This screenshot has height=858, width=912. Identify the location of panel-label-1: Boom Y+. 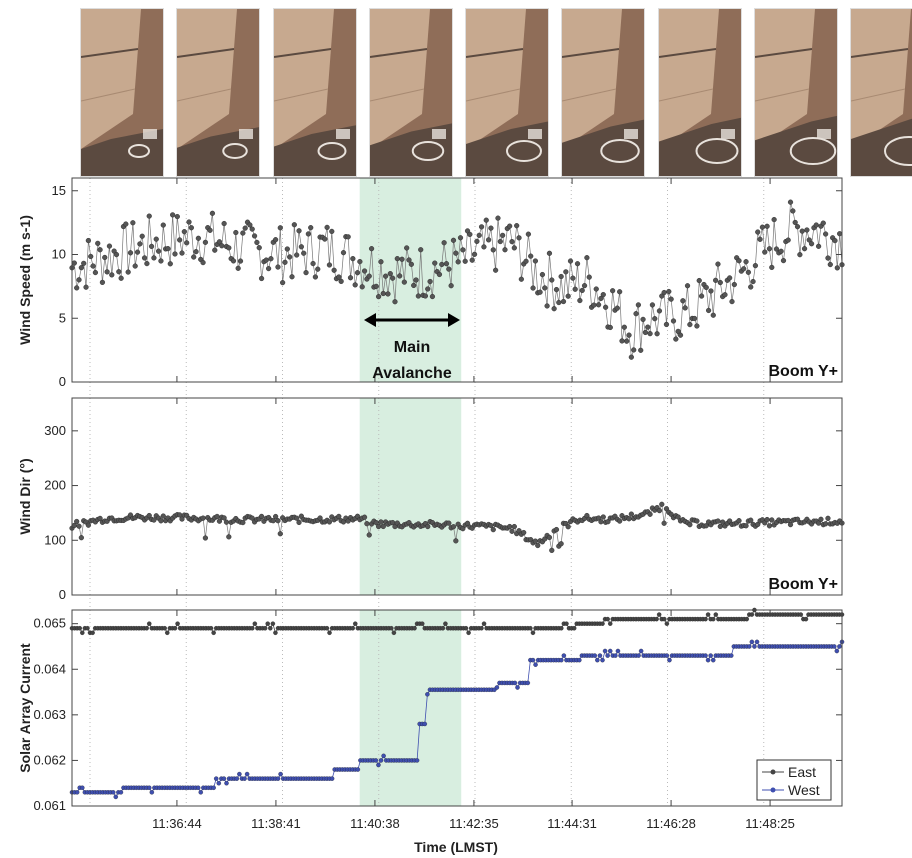
(804, 371).